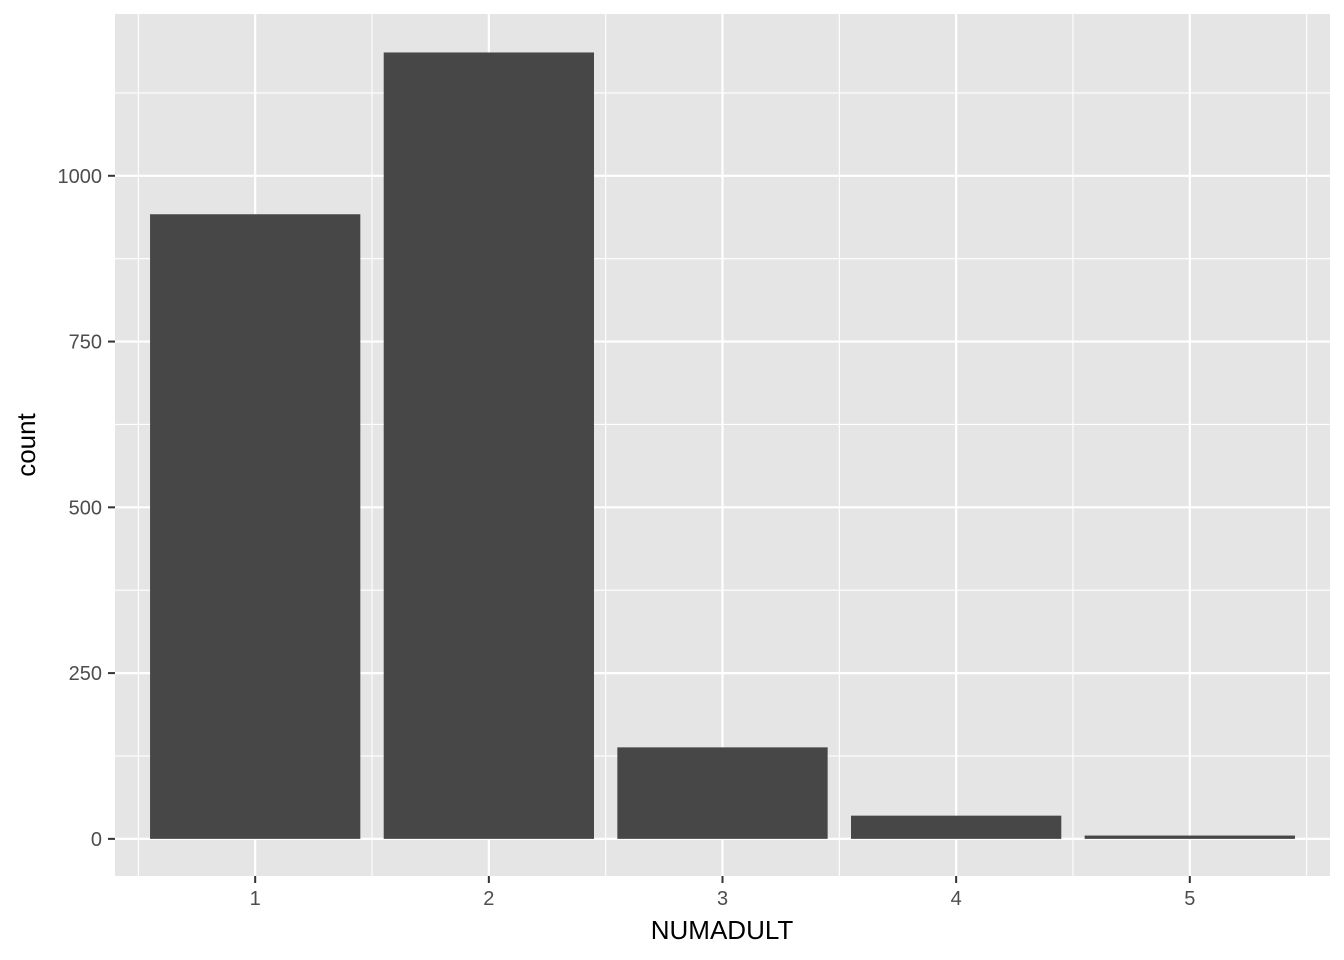  I want to click on x-tick-label: 4, so click(956, 899).